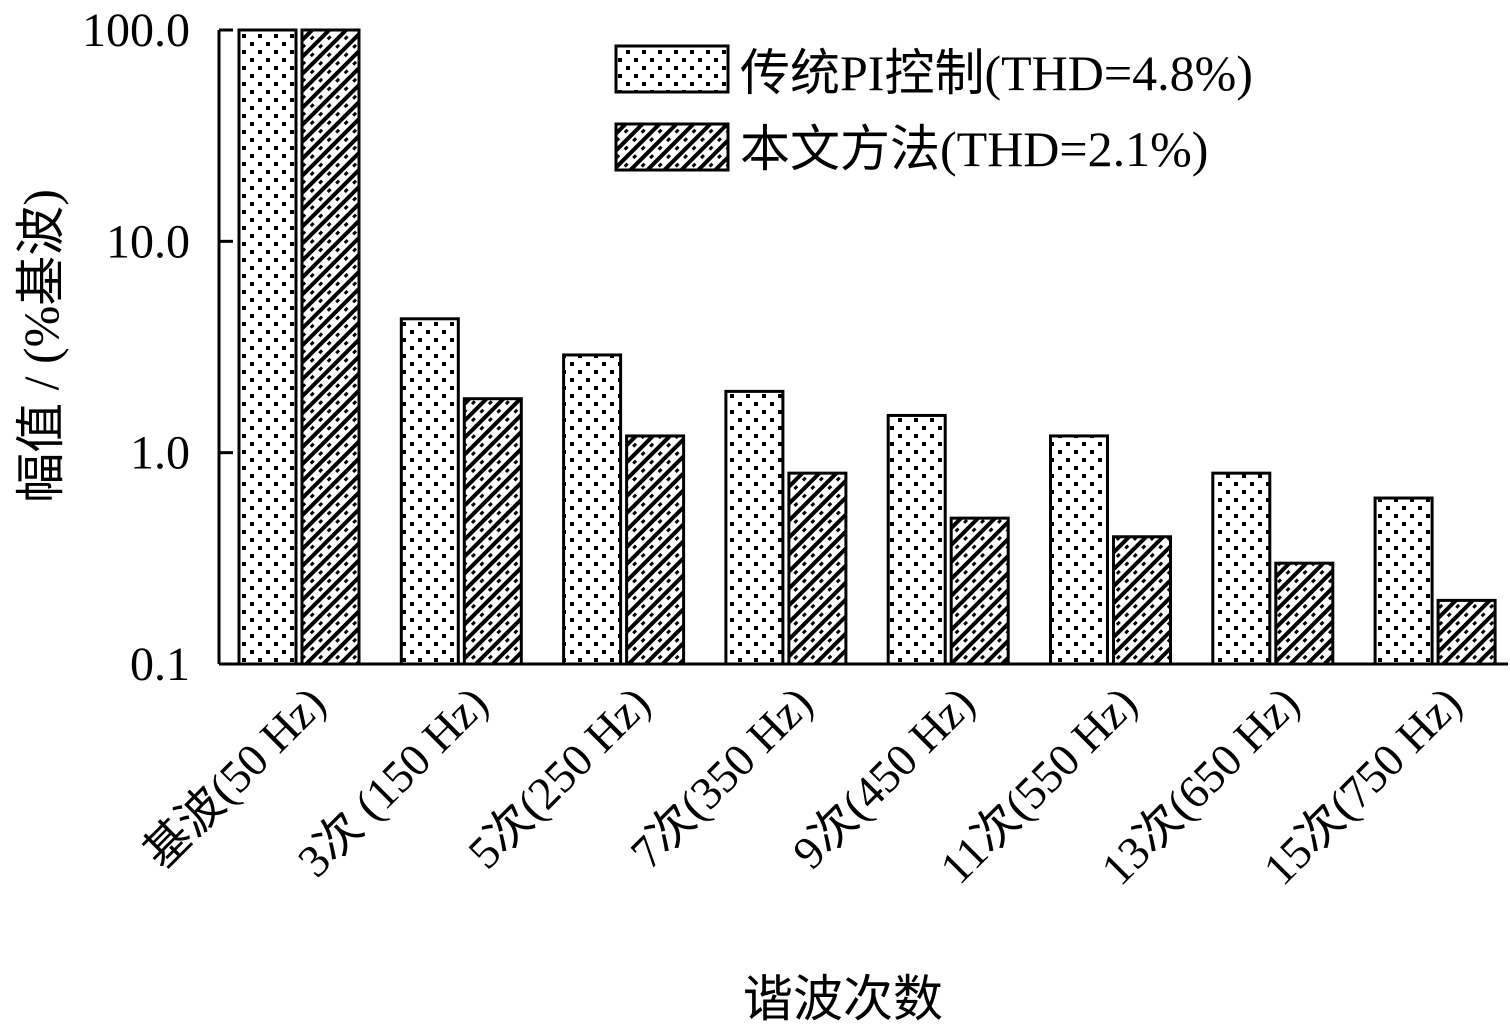 This screenshot has width=1510, height=1031. What do you see at coordinates (136, 30) in the screenshot?
I see `y-tick-label: 100.0` at bounding box center [136, 30].